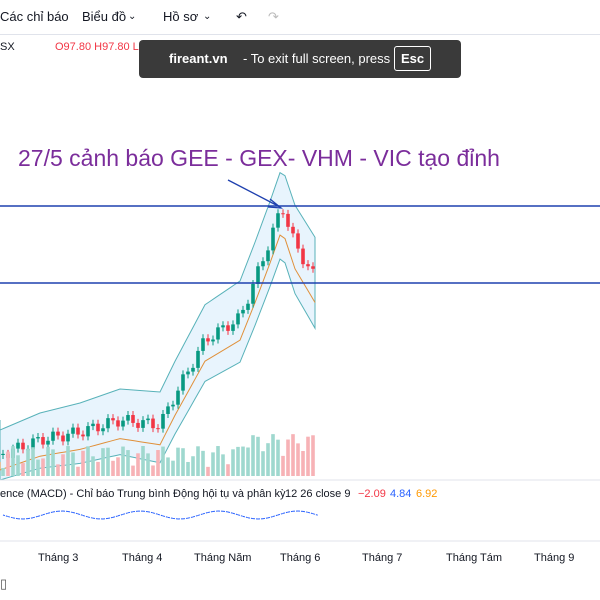 This screenshot has width=600, height=600. What do you see at coordinates (400, 494) in the screenshot?
I see `macd-value: 4.84` at bounding box center [400, 494].